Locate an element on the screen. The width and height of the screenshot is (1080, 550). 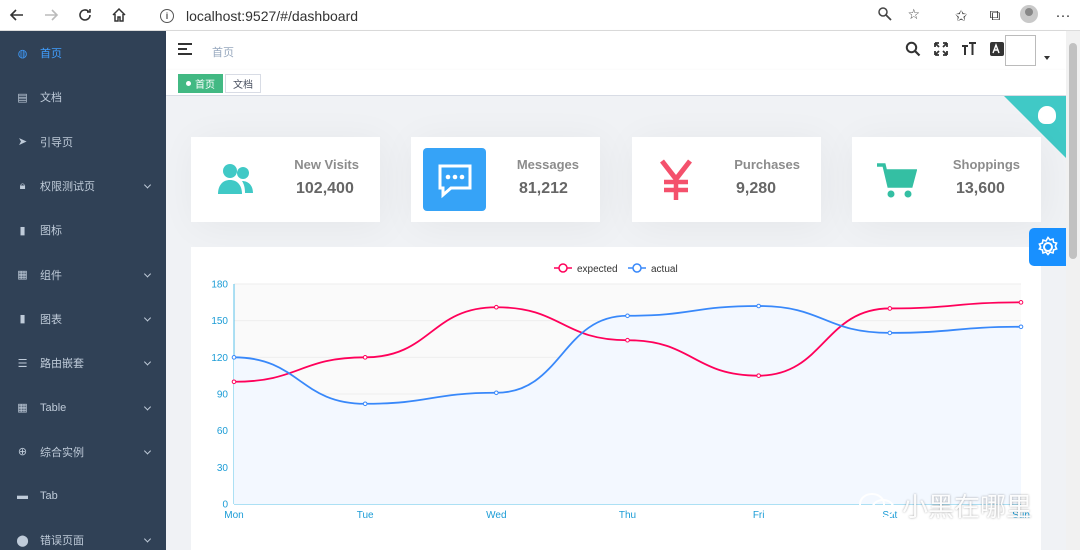
forward-icon is located at coordinates (51, 15).